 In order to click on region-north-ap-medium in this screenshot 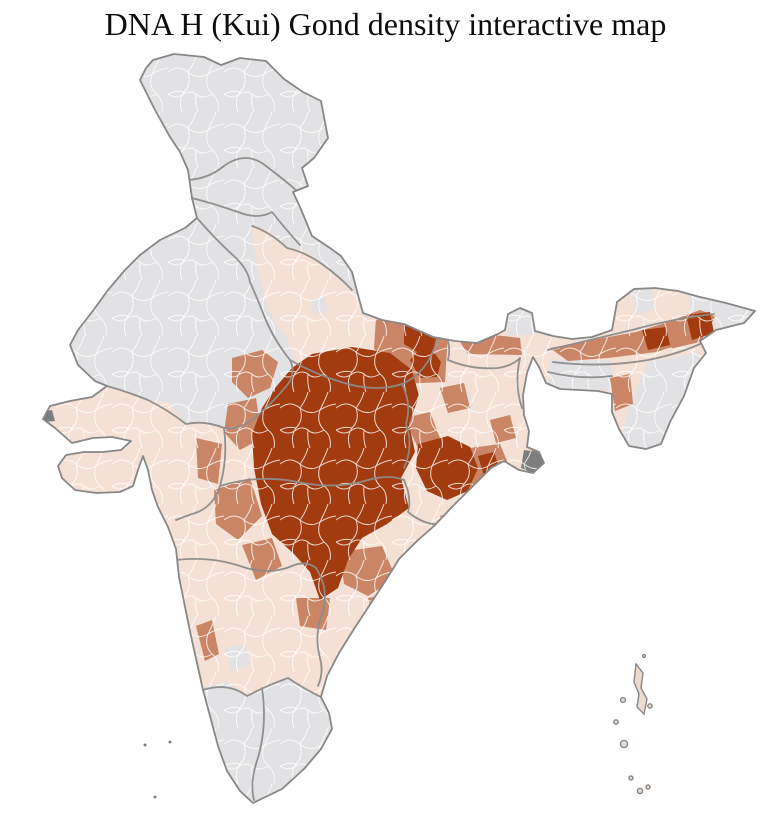, I will do `click(412, 587)`.